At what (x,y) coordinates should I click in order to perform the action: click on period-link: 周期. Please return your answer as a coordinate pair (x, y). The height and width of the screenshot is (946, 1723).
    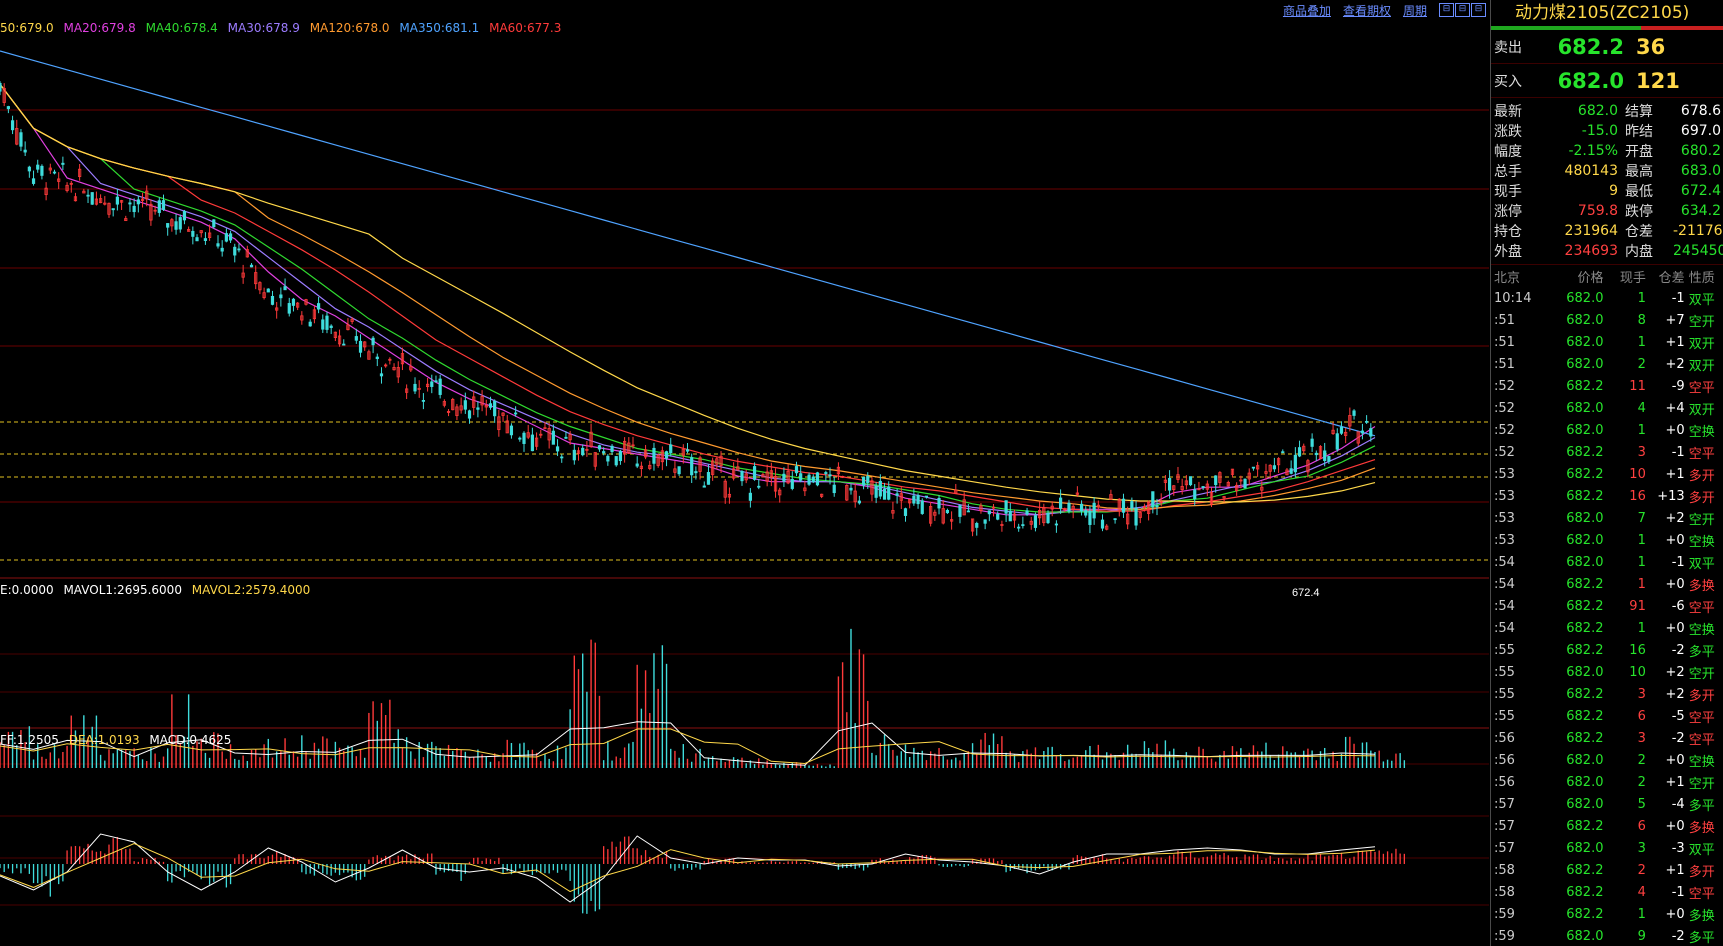
    Looking at the image, I should click on (1414, 10).